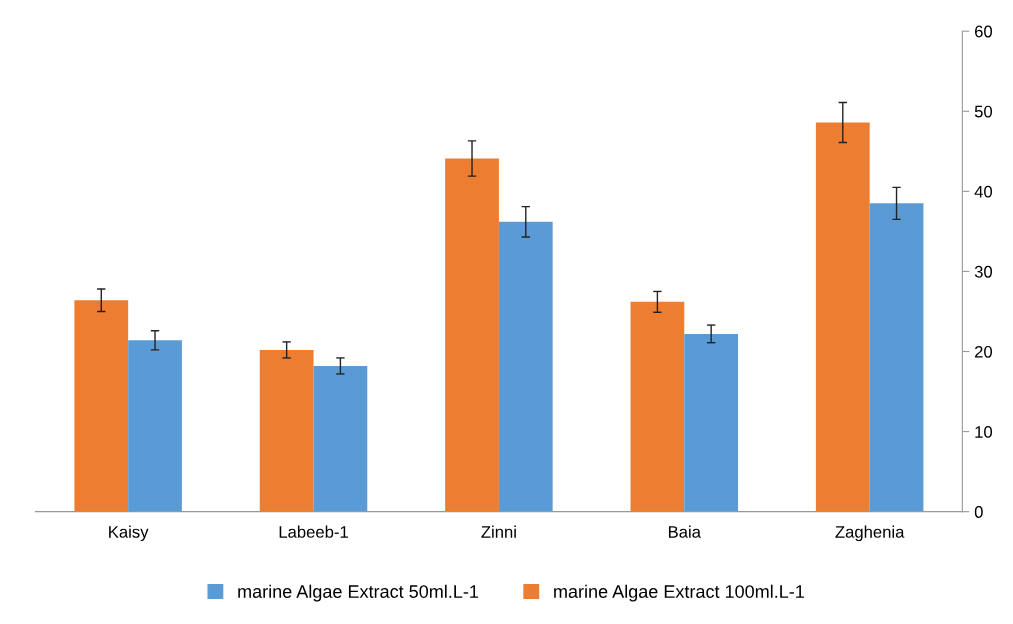 The height and width of the screenshot is (624, 1013). I want to click on legend-label: marine Algae Extract 50ml.L-1, so click(358, 593).